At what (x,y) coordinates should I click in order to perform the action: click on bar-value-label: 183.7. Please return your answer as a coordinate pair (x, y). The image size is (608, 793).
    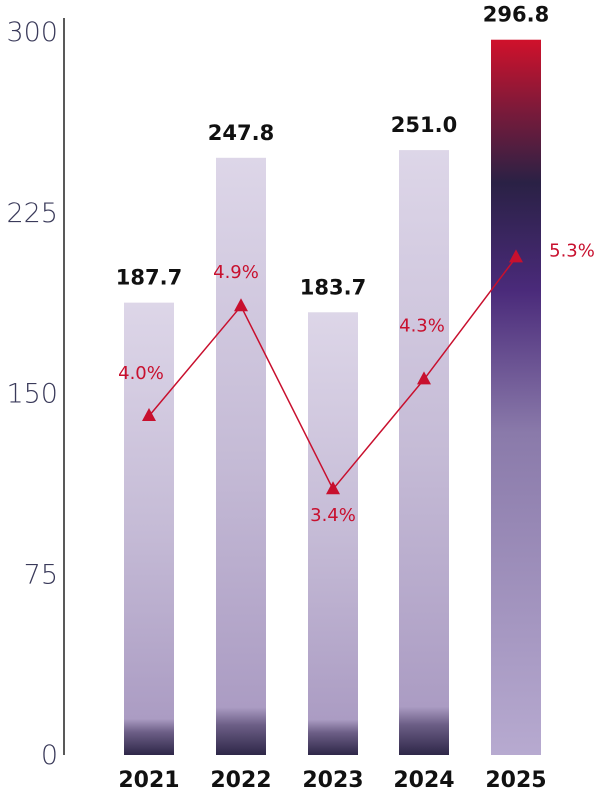
    Looking at the image, I should click on (333, 287).